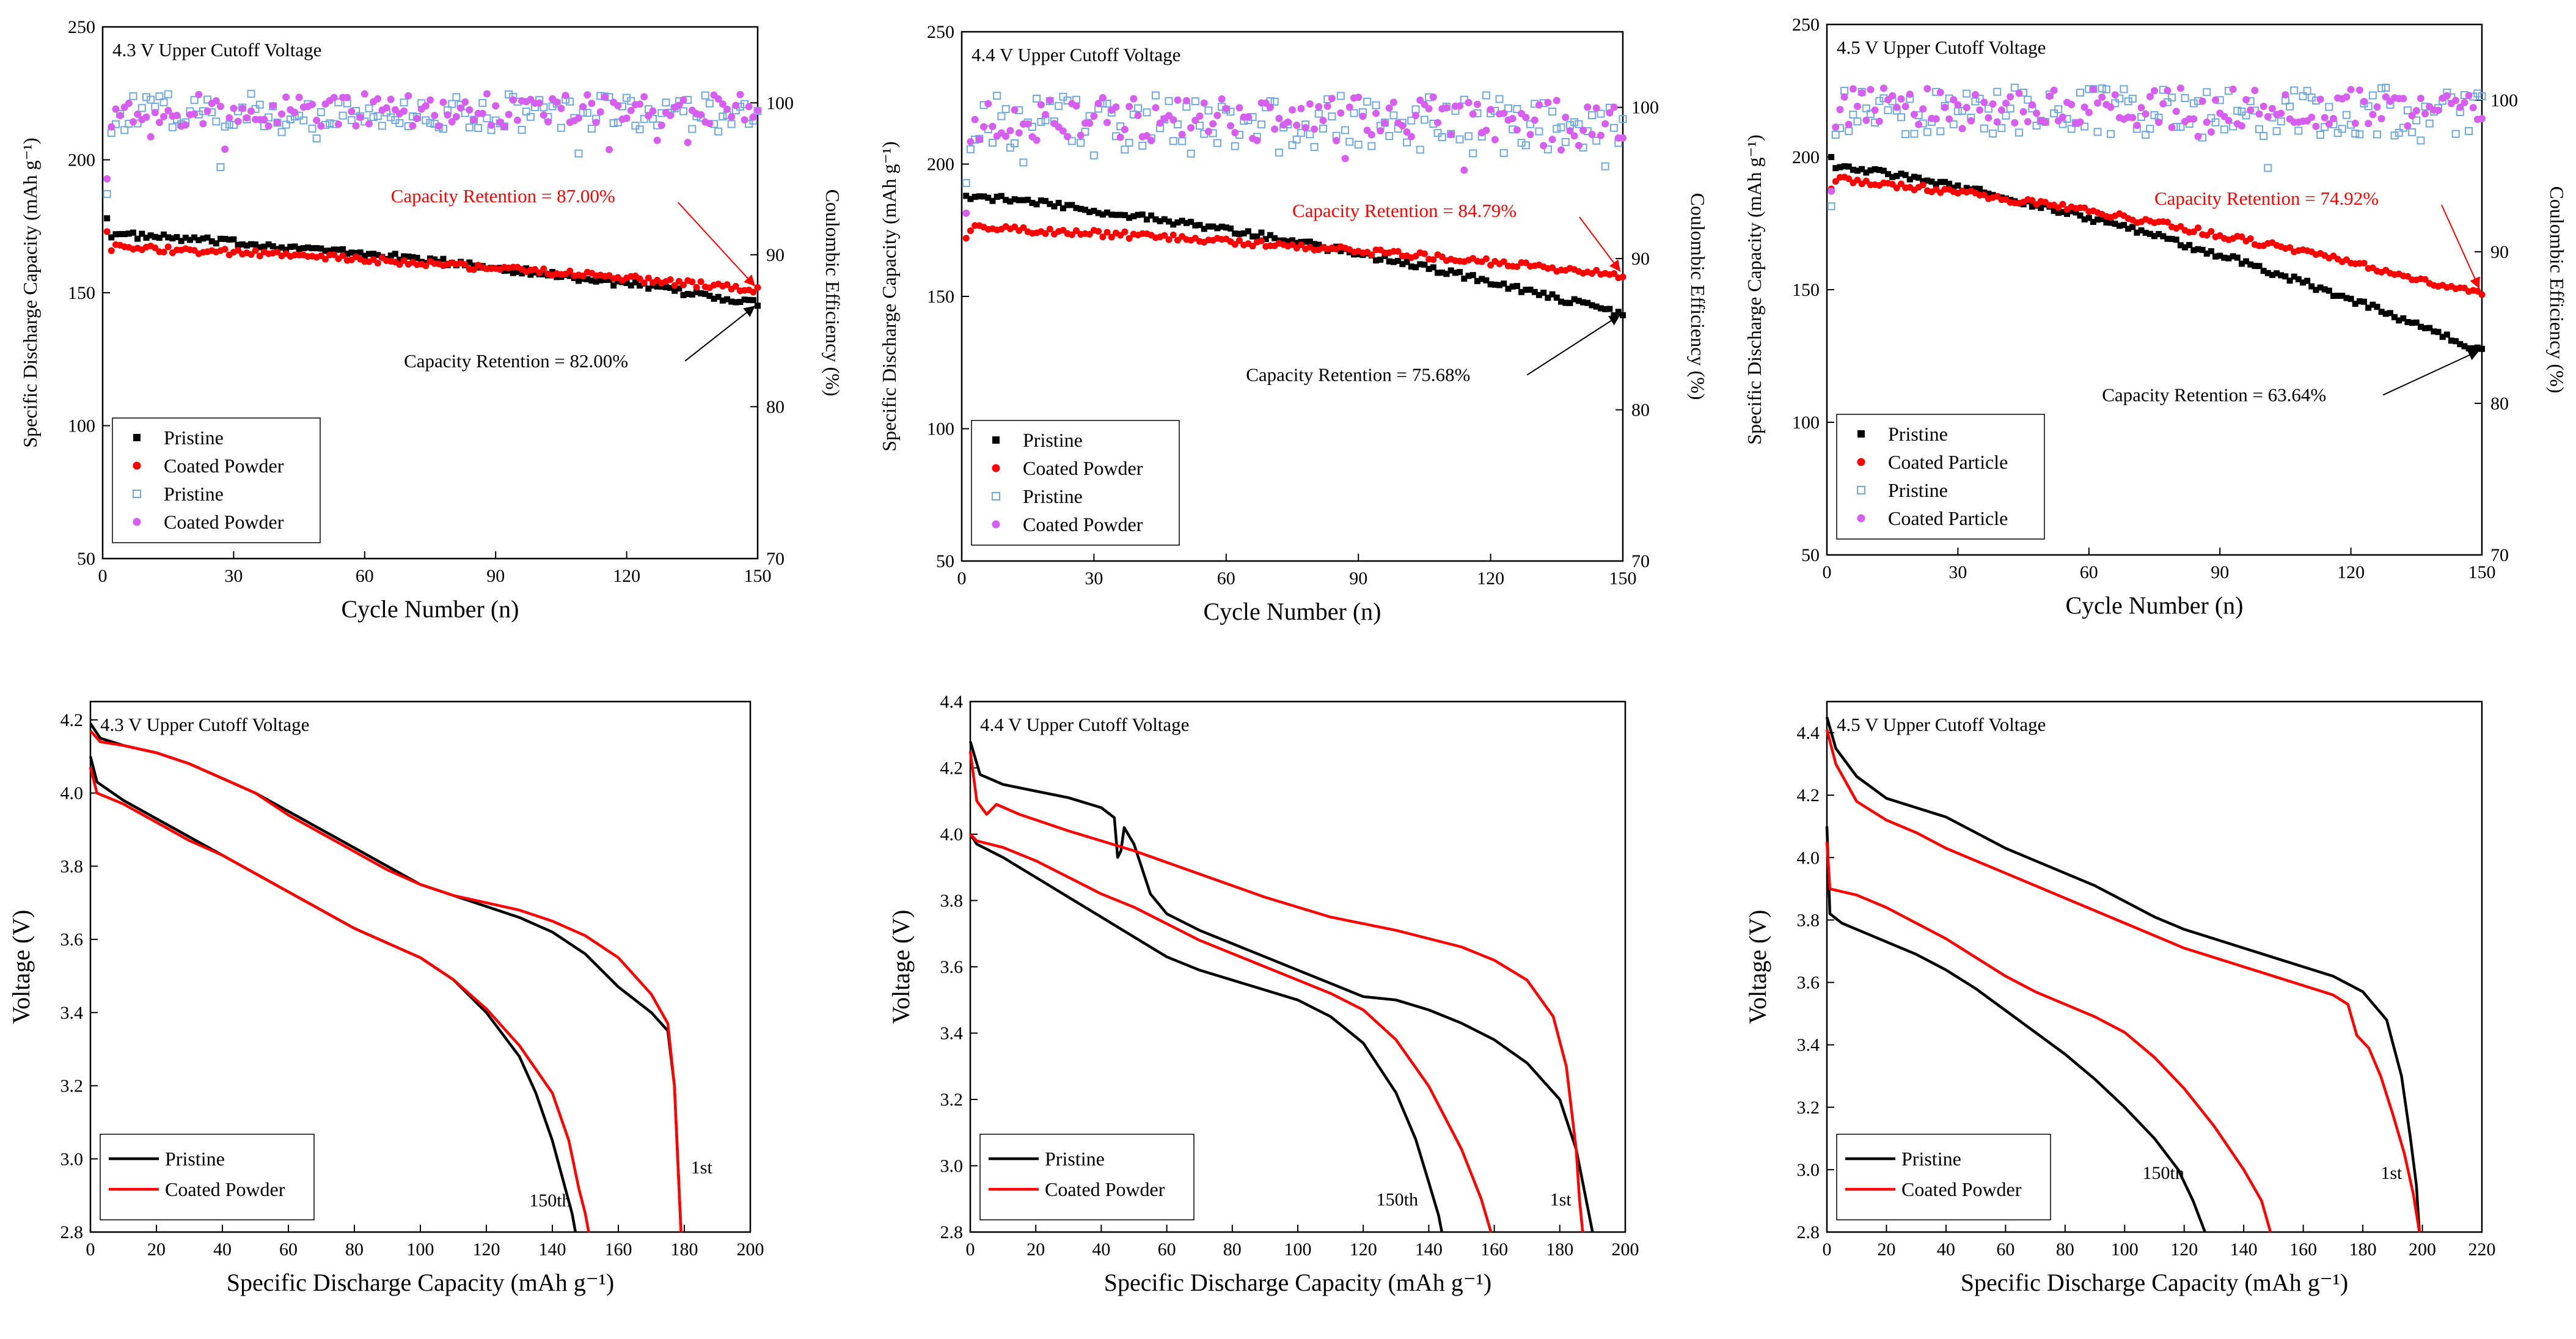 The height and width of the screenshot is (1339, 2576). What do you see at coordinates (1292, 611) in the screenshot?
I see `x-axis-label: Cycle Number (n)` at bounding box center [1292, 611].